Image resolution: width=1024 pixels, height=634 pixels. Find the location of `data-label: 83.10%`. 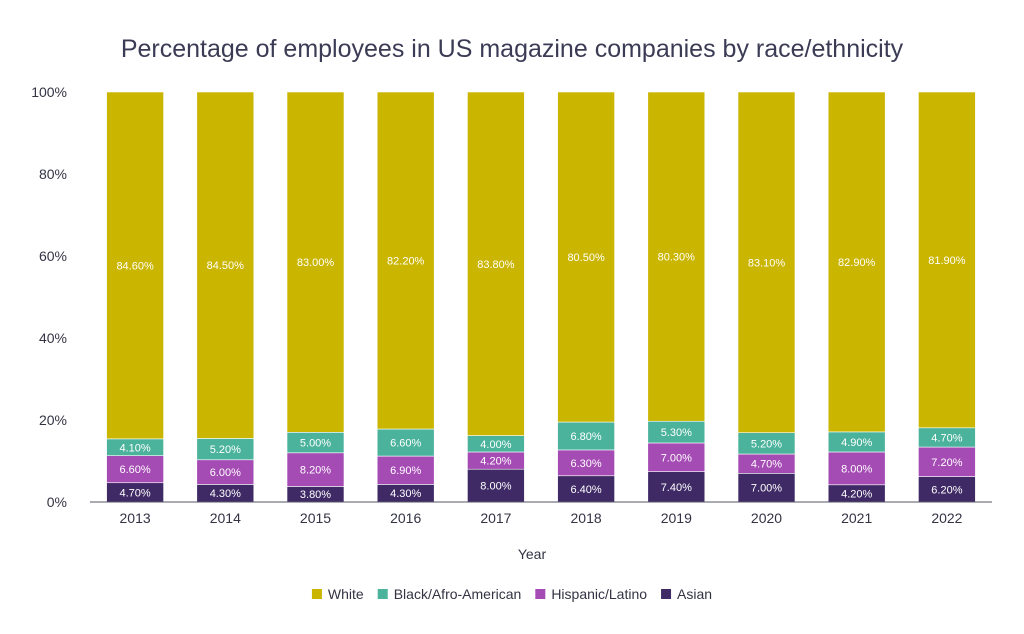

data-label: 83.10% is located at coordinates (767, 263).